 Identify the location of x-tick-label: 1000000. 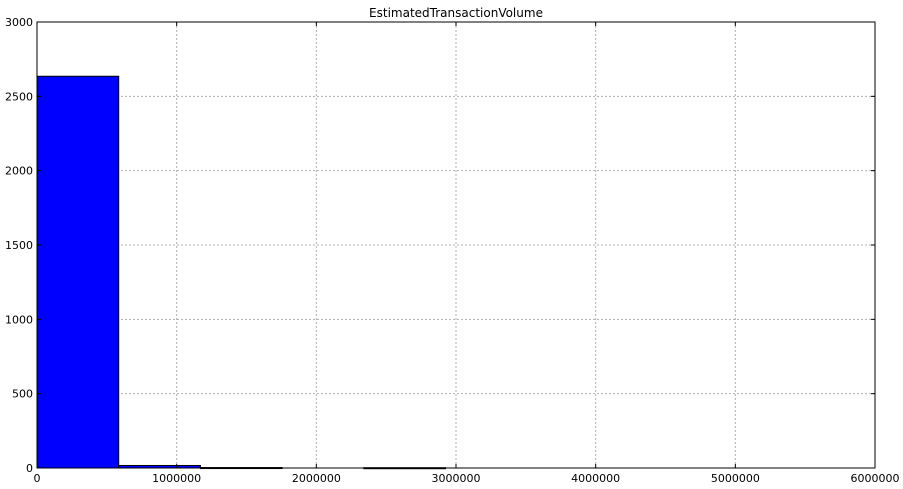
(176, 478).